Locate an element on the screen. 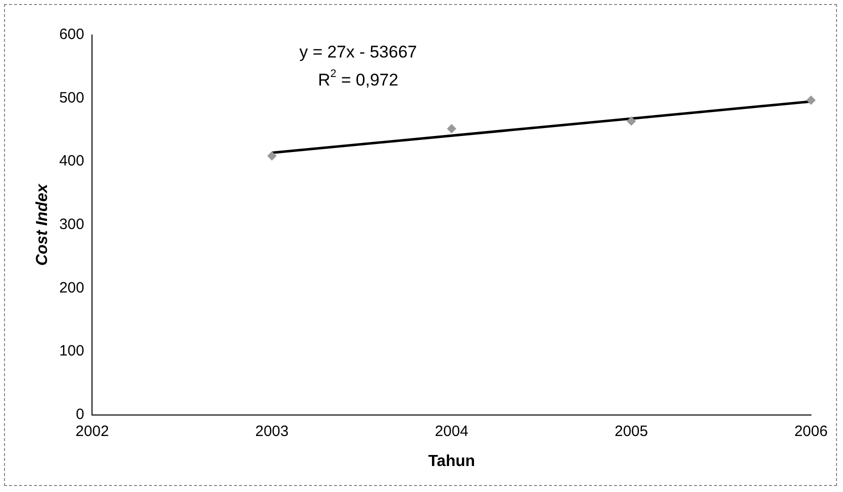 The width and height of the screenshot is (843, 492). x-tick-label: 2005 is located at coordinates (631, 431).